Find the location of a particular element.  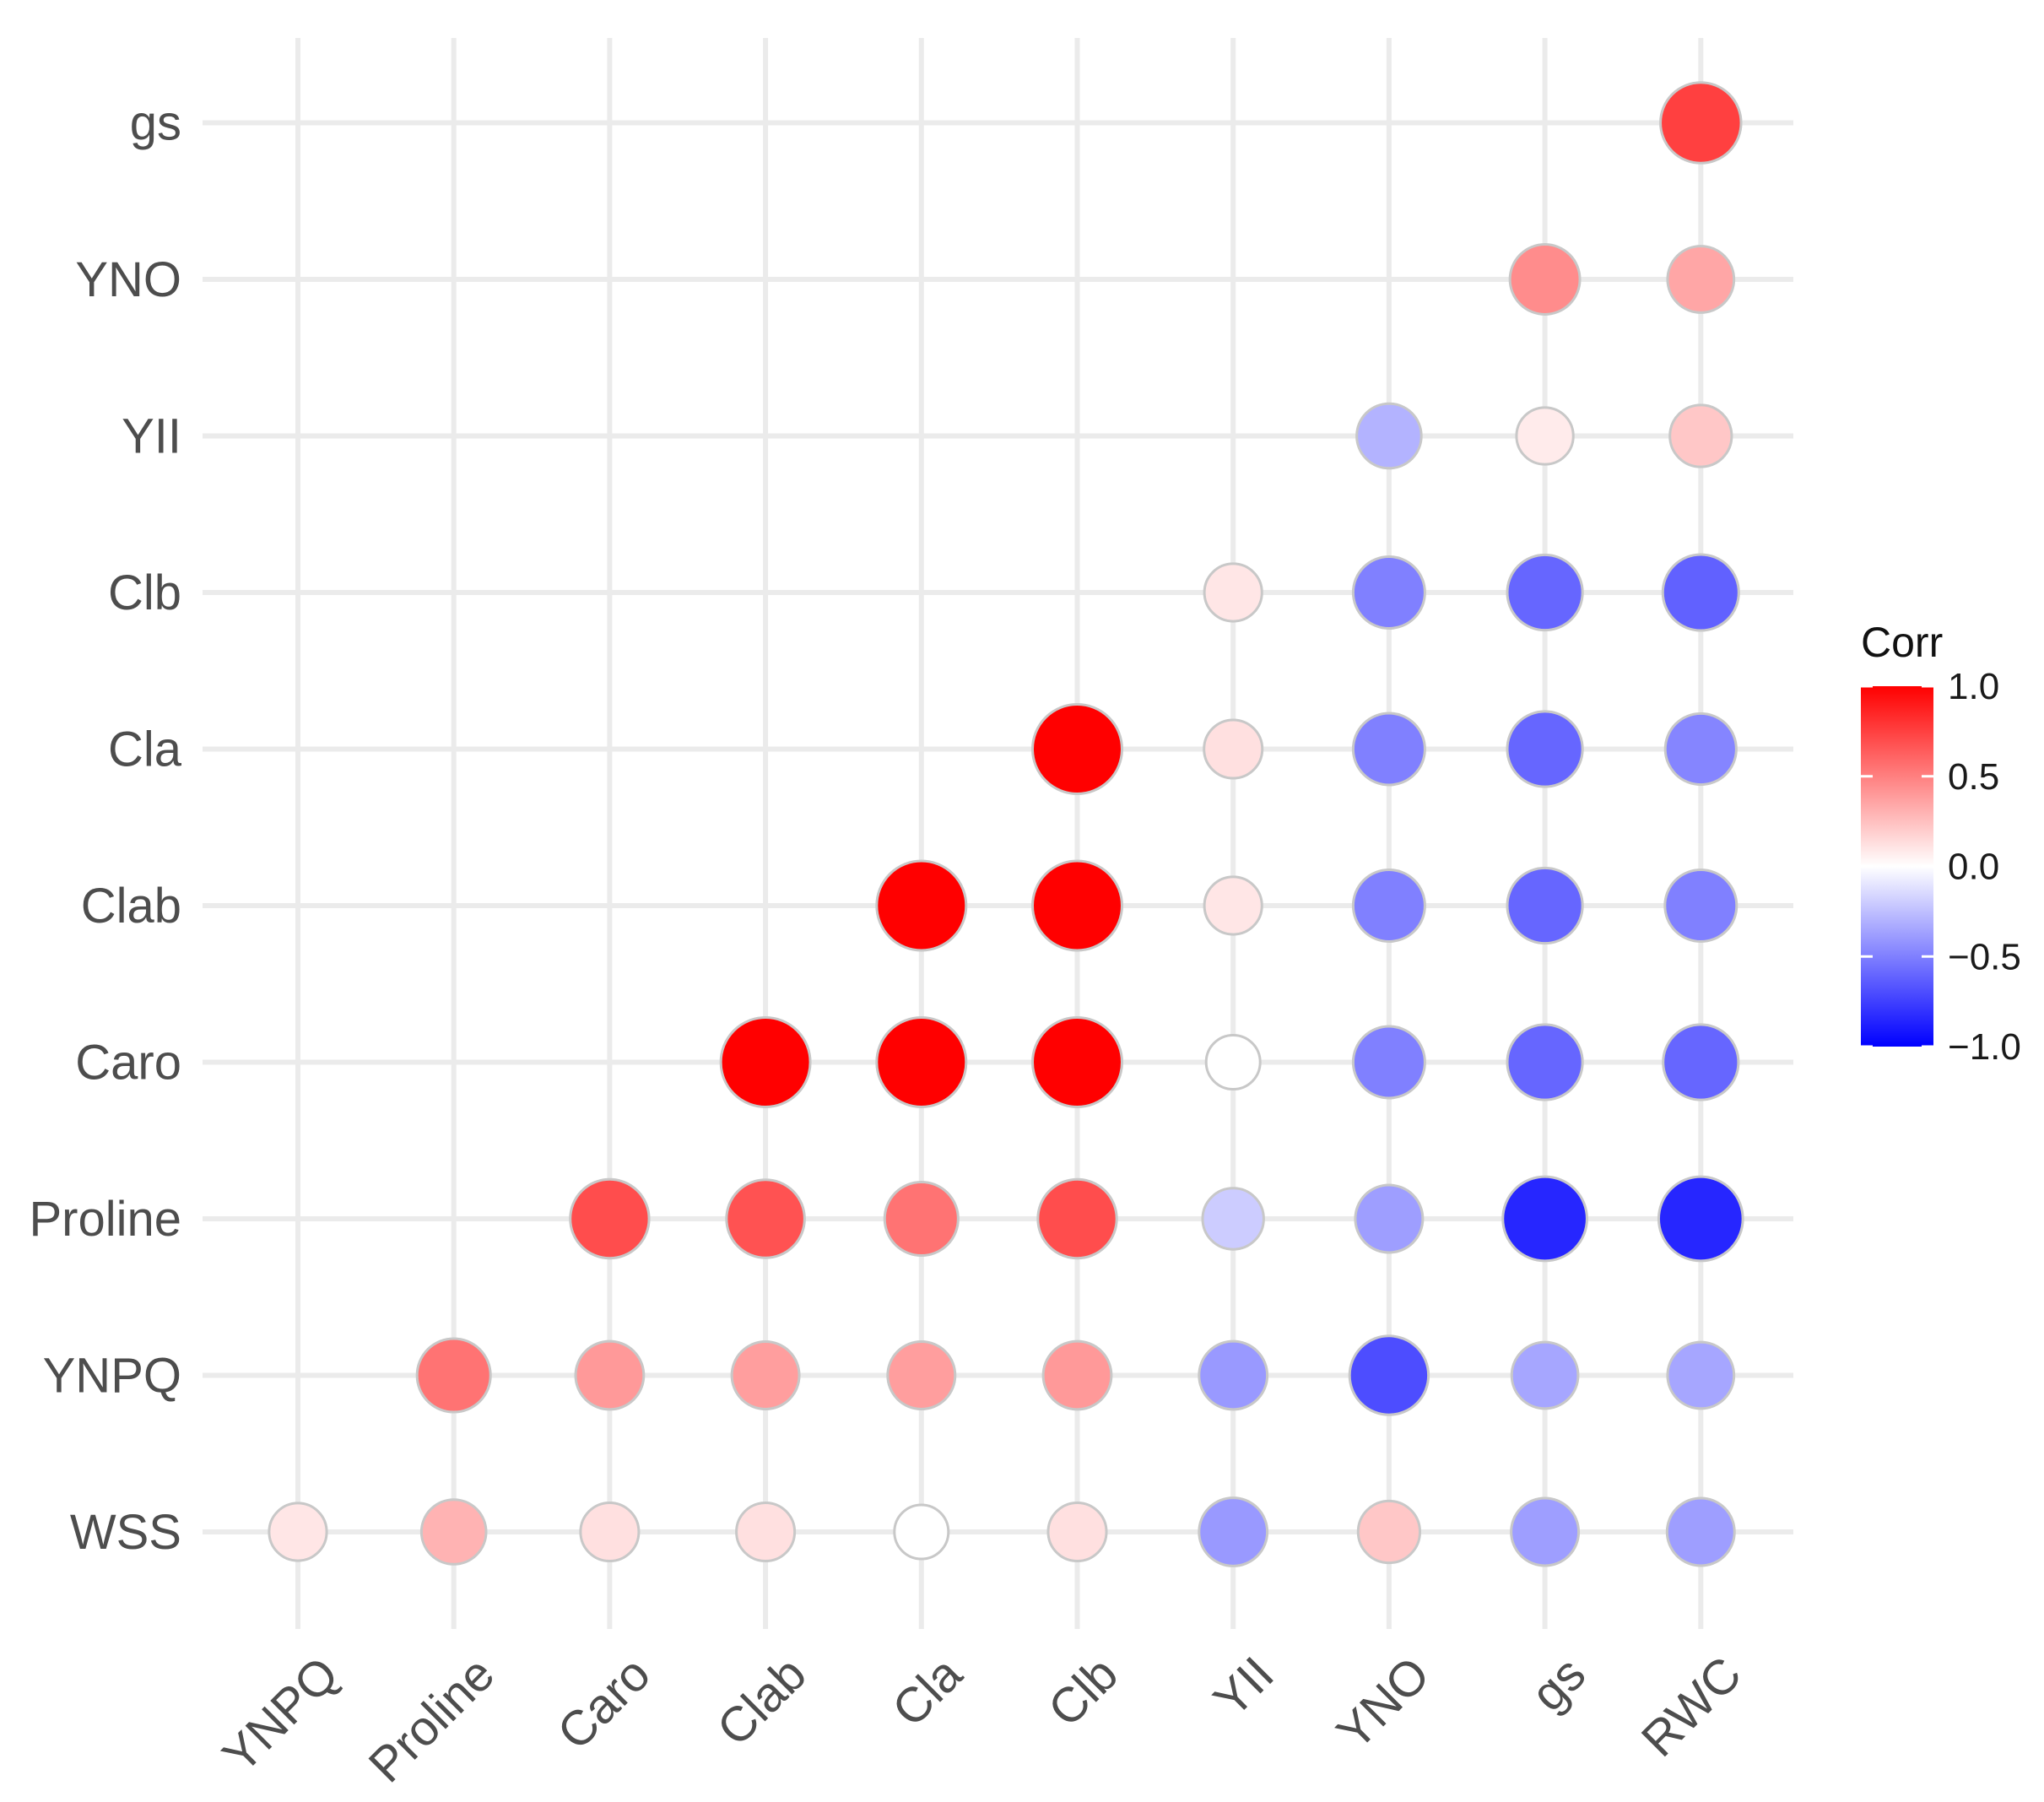

corr-point-ynpq-proline is located at coordinates (453, 1375).